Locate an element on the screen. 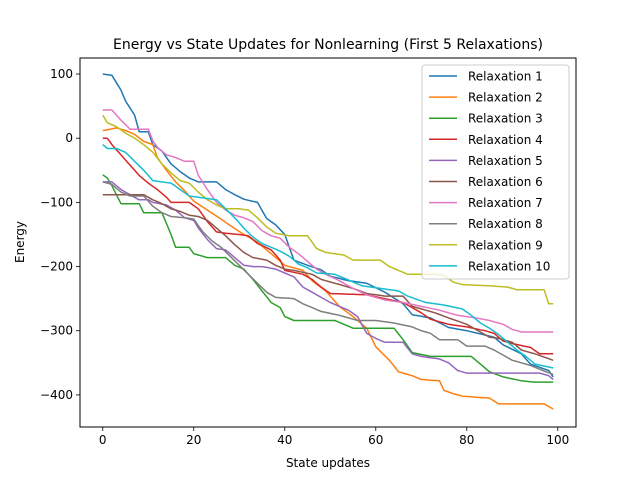 The width and height of the screenshot is (640, 480). legend-frame is located at coordinates (495, 172).